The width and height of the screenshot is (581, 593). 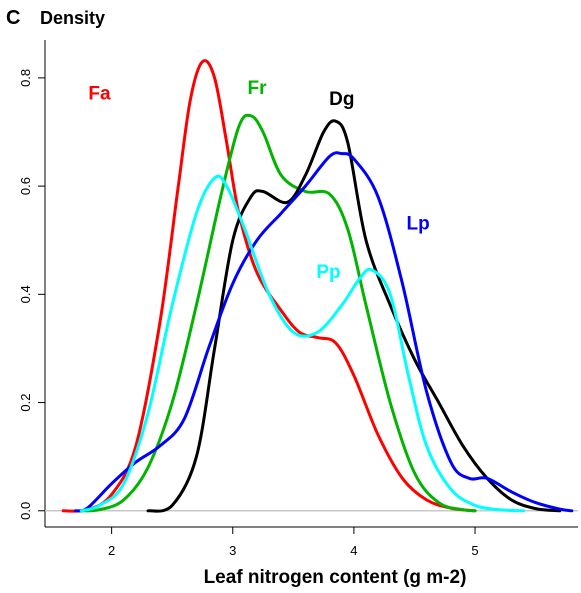 What do you see at coordinates (13, 18) in the screenshot?
I see `panel-letter: C` at bounding box center [13, 18].